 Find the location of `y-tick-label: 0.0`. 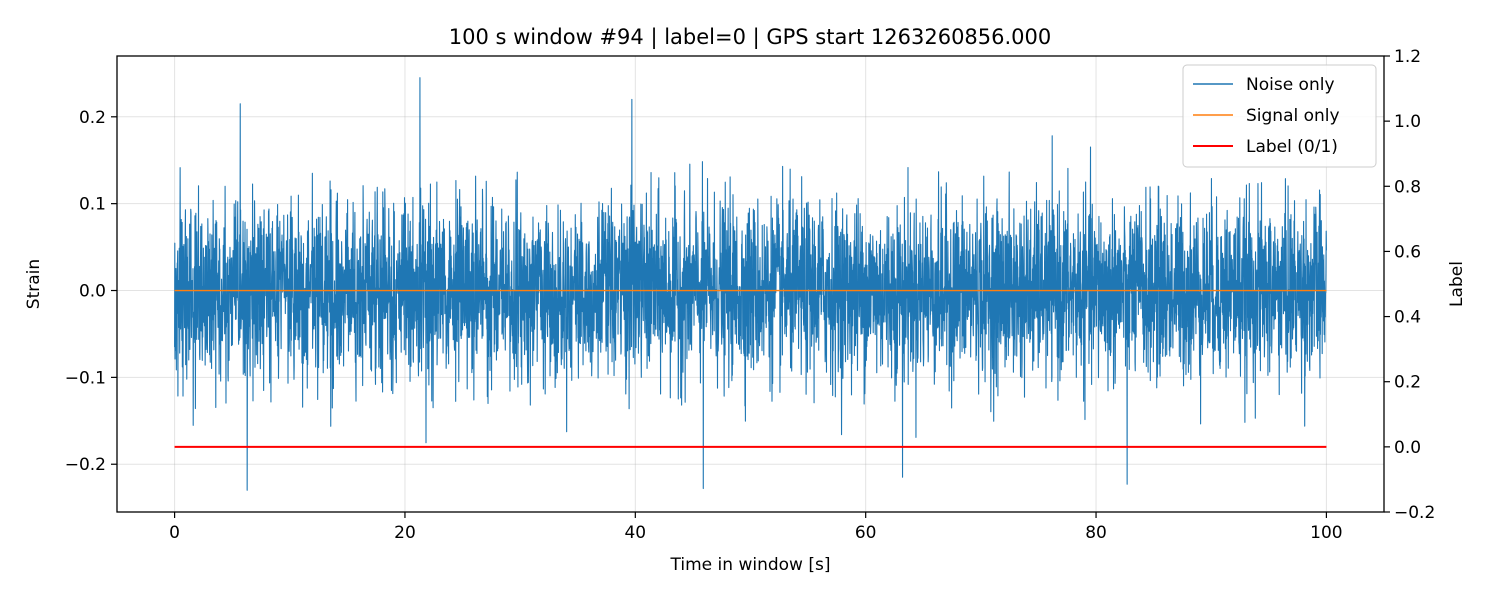

y-tick-label: 0.0 is located at coordinates (92, 292).